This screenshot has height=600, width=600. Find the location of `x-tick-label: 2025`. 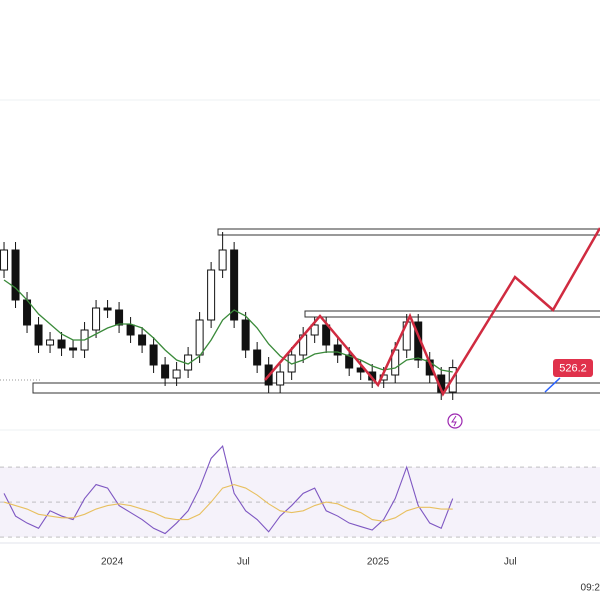

x-tick-label: 2025 is located at coordinates (378, 562).